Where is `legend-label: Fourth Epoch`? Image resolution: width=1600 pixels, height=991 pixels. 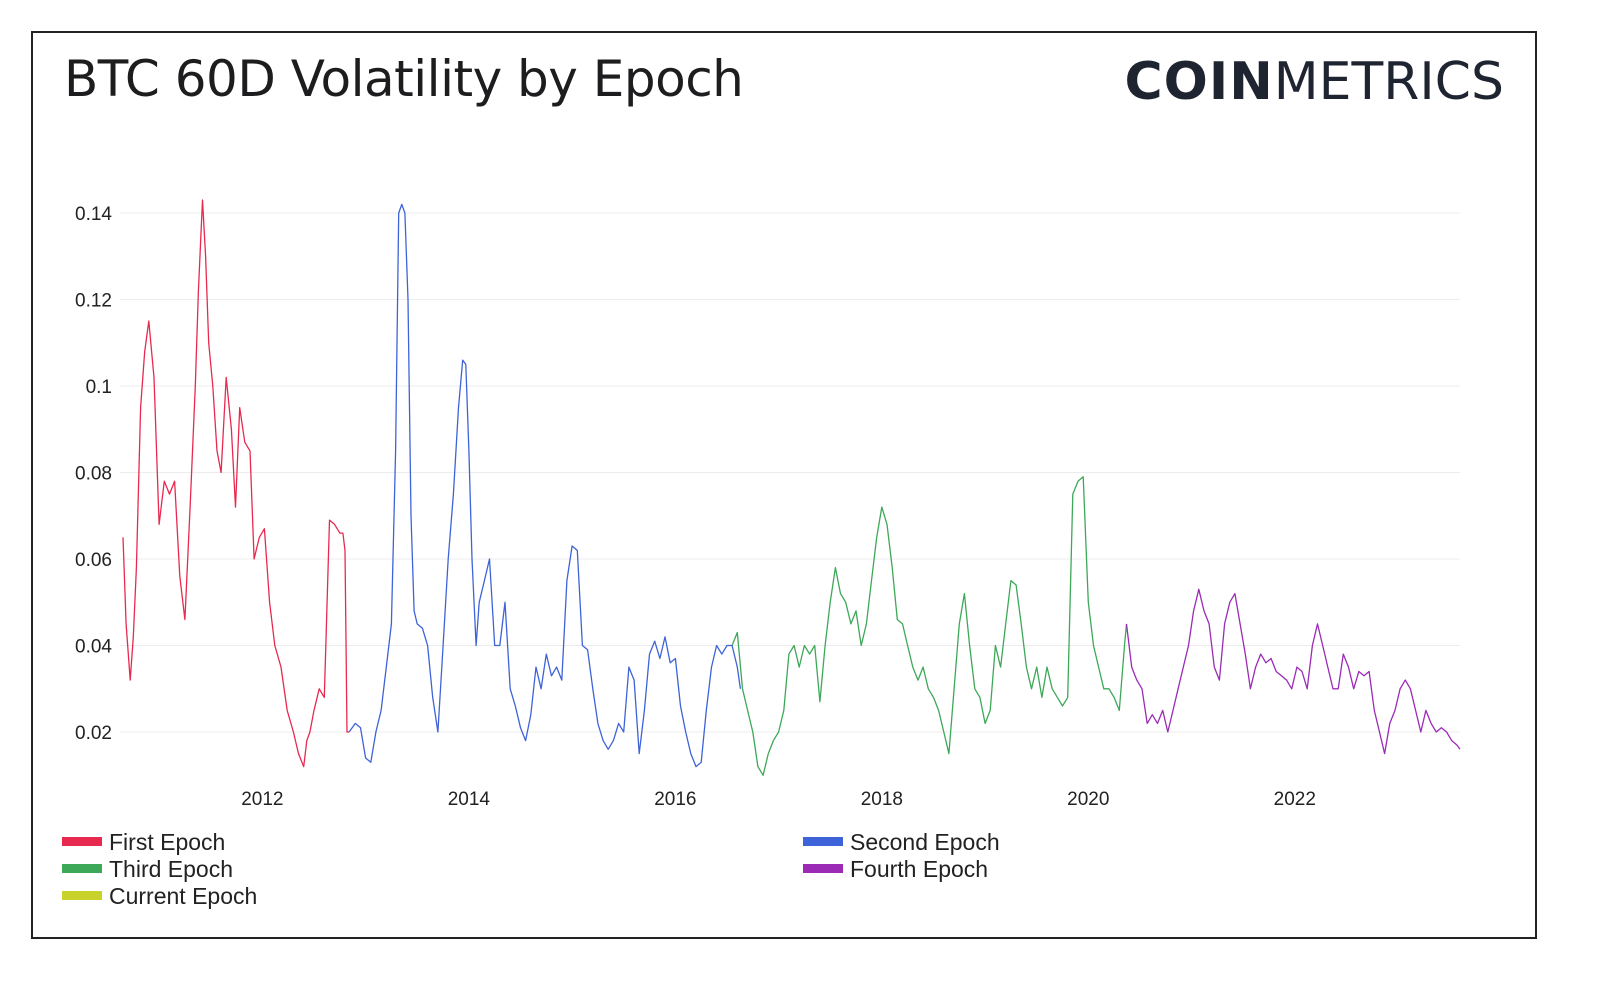 legend-label: Fourth Epoch is located at coordinates (919, 869).